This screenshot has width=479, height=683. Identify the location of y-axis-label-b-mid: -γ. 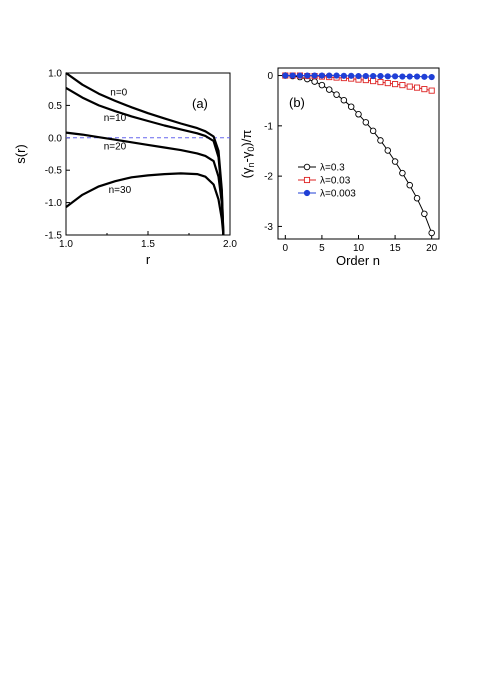
(246, 156).